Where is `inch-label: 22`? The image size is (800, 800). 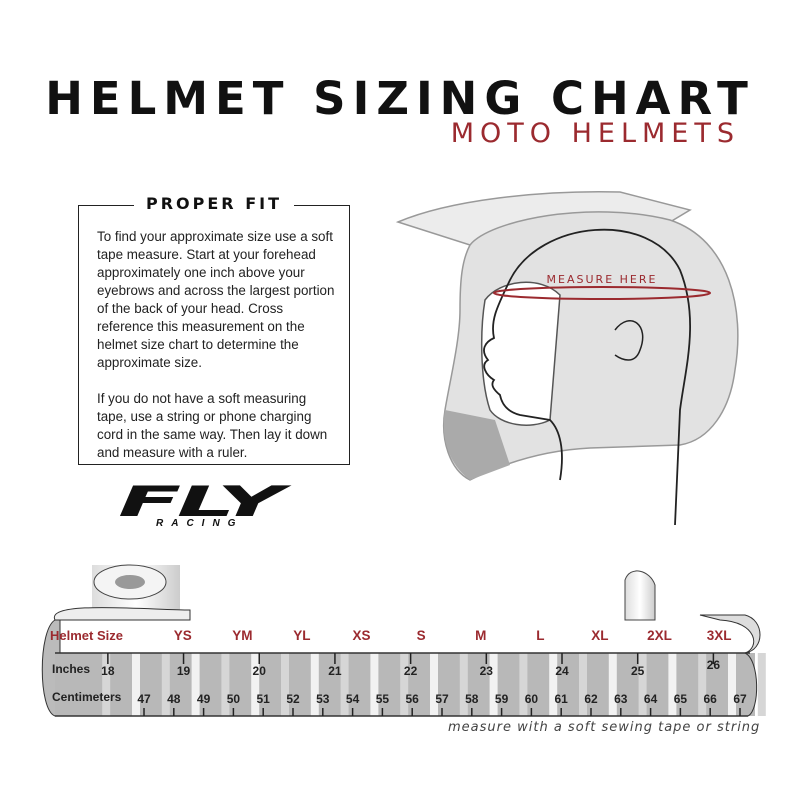
inch-label: 22 is located at coordinates (410, 671).